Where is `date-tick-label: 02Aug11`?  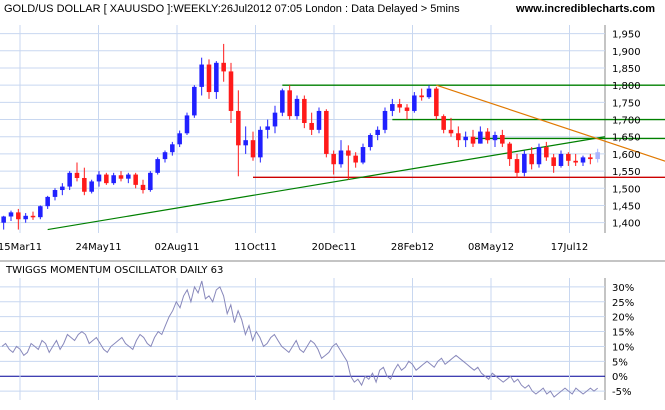 date-tick-label: 02Aug11 is located at coordinates (177, 247).